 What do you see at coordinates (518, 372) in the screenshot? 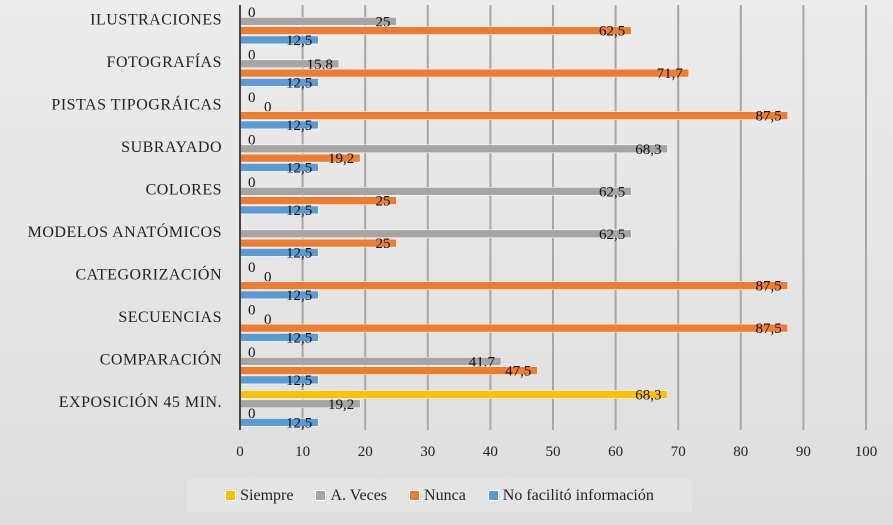
I see `data-label: 47,5` at bounding box center [518, 372].